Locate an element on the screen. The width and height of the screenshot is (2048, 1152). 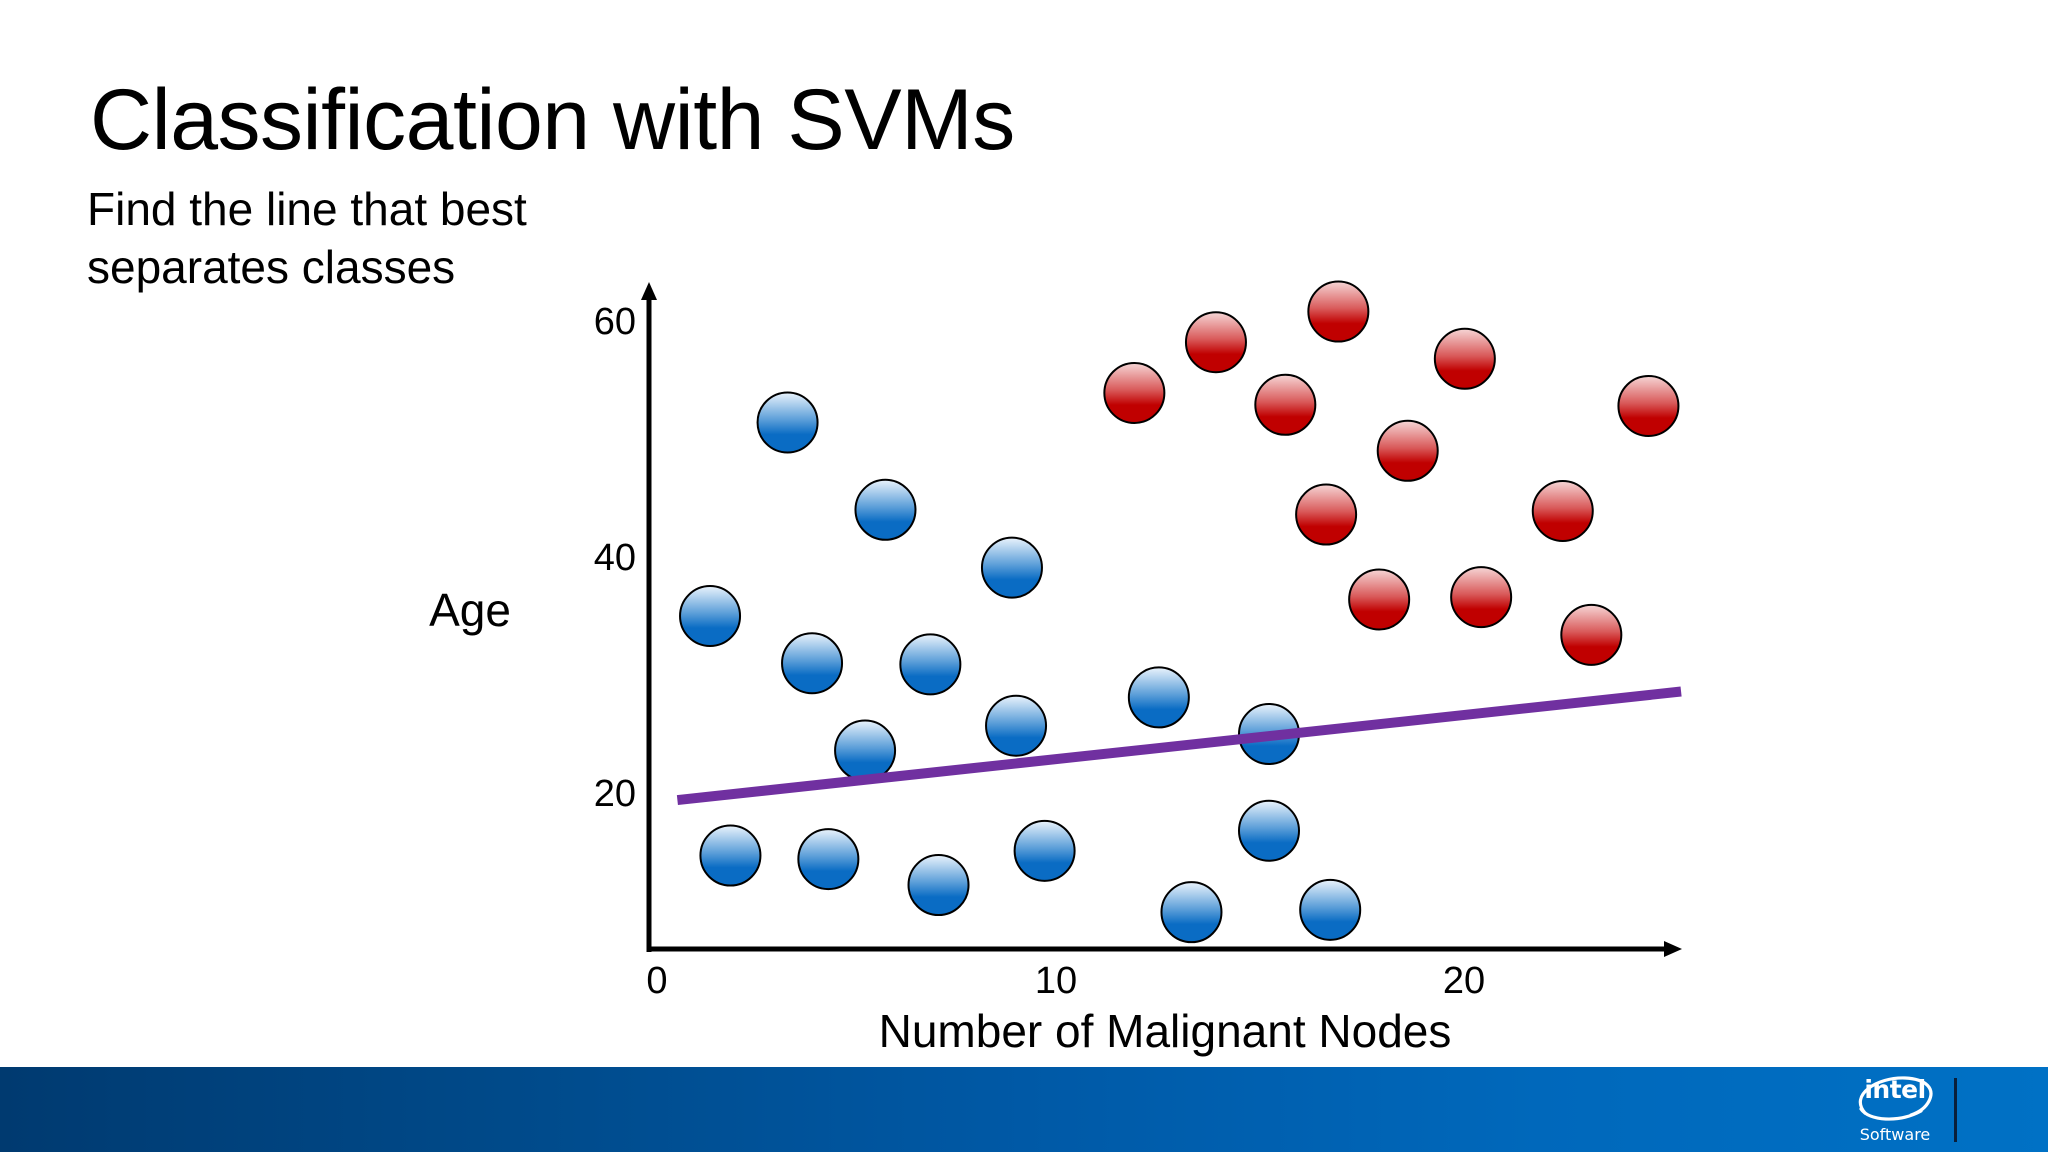
intel-swoosh-icon is located at coordinates (1895, 1098).